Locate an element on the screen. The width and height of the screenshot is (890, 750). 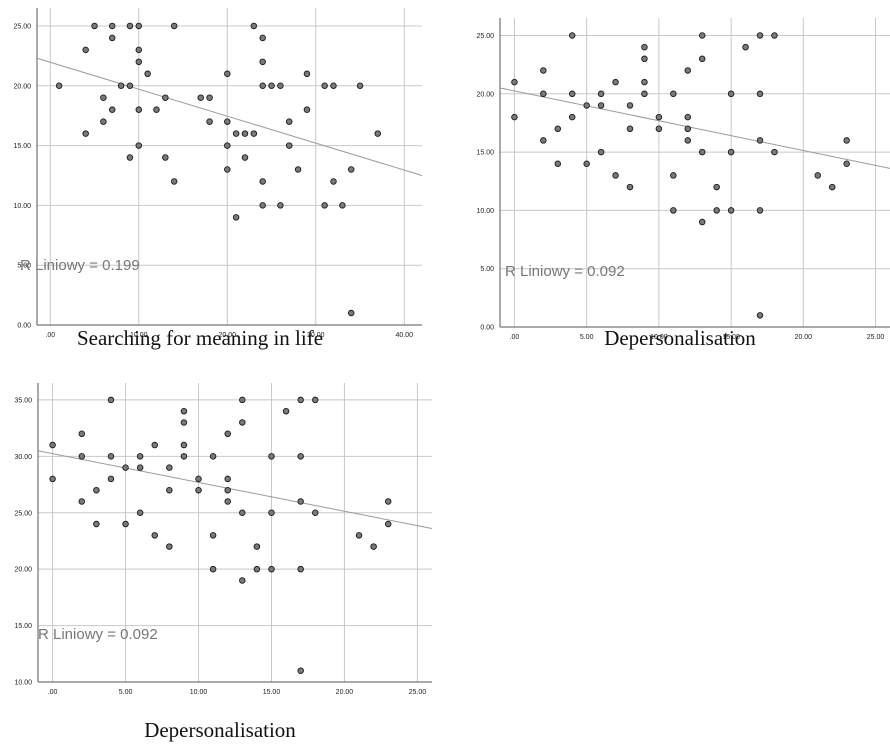
y-tick-label: 25.00 is located at coordinates (23, 513).